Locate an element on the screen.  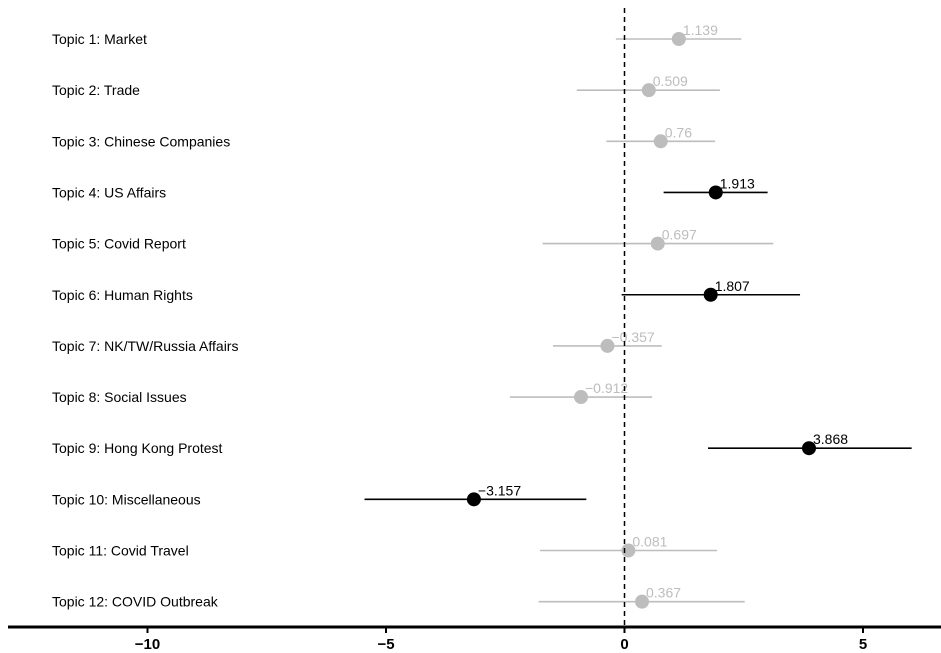
topic-label: Topic 8: Social Issues is located at coordinates (119, 397).